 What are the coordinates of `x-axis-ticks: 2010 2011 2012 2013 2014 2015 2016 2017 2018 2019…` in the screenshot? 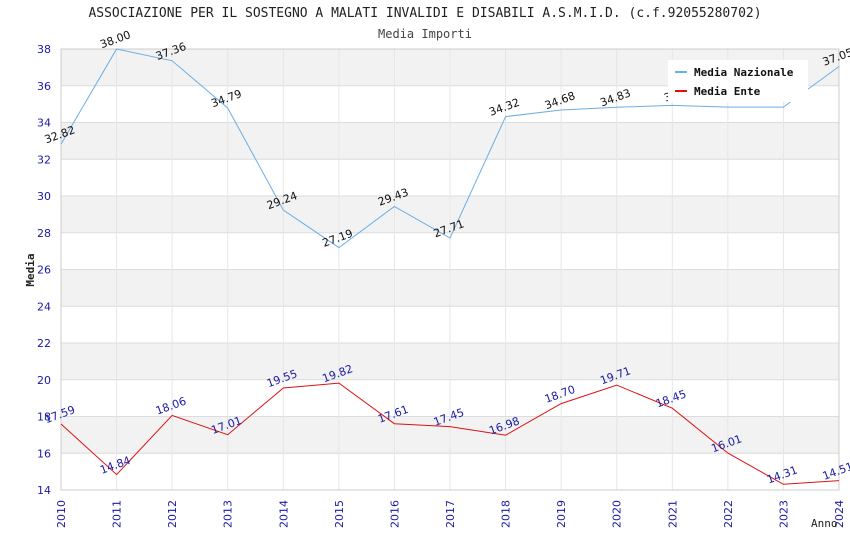 It's located at (450, 514).